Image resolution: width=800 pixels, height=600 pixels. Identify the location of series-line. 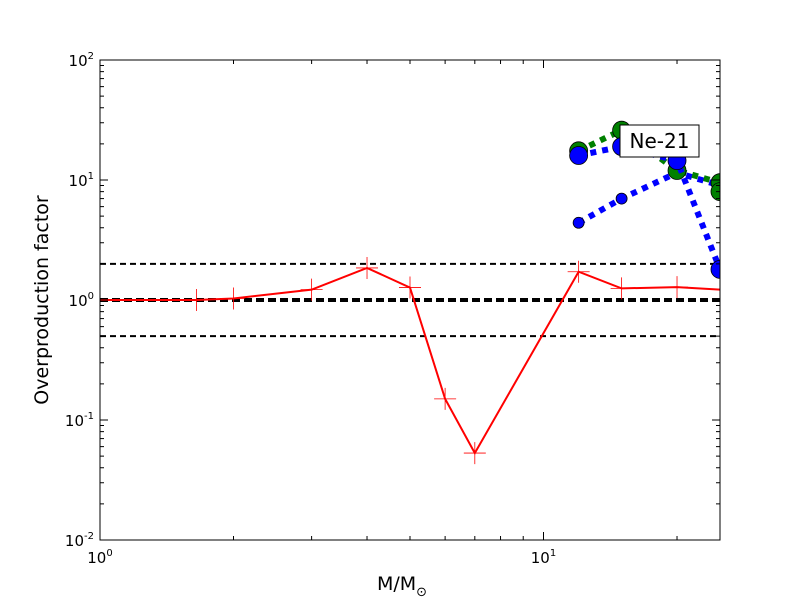
(648, 197).